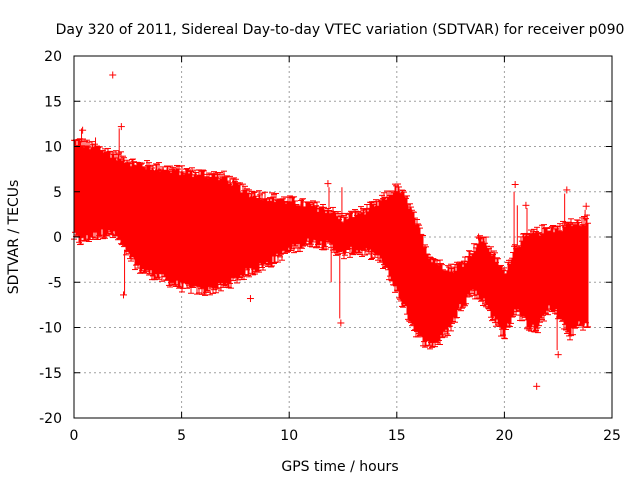 The width and height of the screenshot is (640, 480). Describe the element at coordinates (57, 238) in the screenshot. I see `y-tick-label: 0` at that location.